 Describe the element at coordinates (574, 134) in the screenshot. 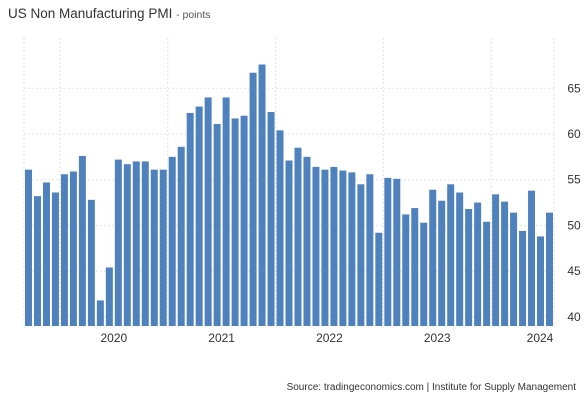

I see `y-tick-label: 60` at that location.